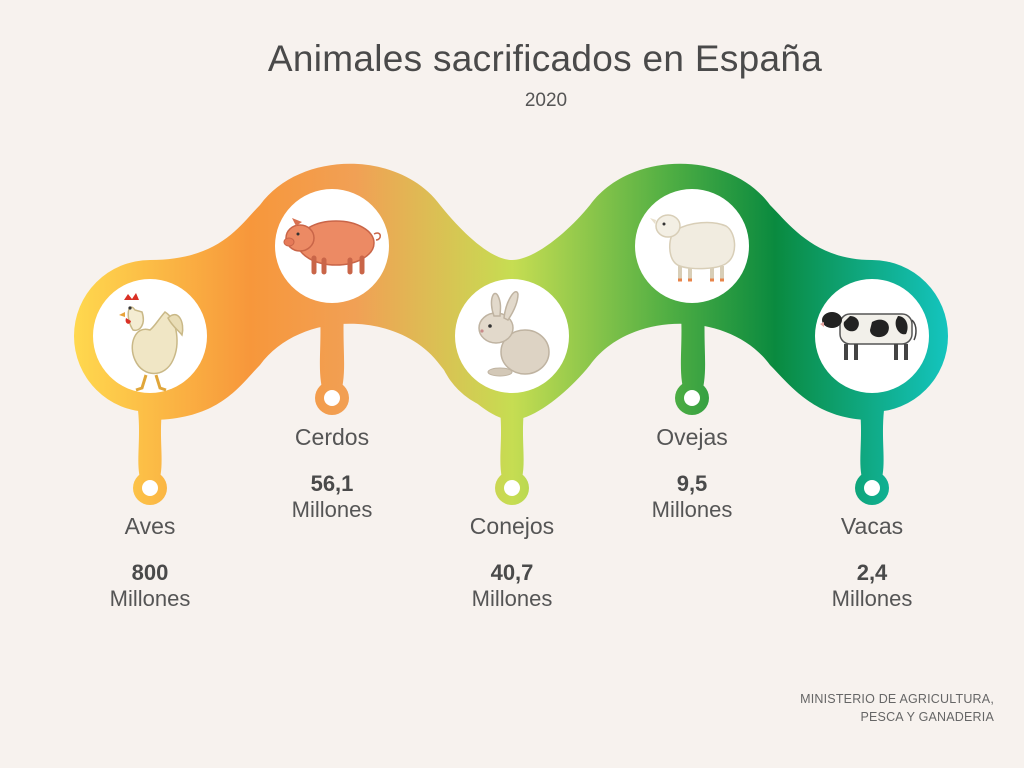 The height and width of the screenshot is (768, 1024). Describe the element at coordinates (332, 344) in the screenshot. I see `stem-cerdos` at that location.